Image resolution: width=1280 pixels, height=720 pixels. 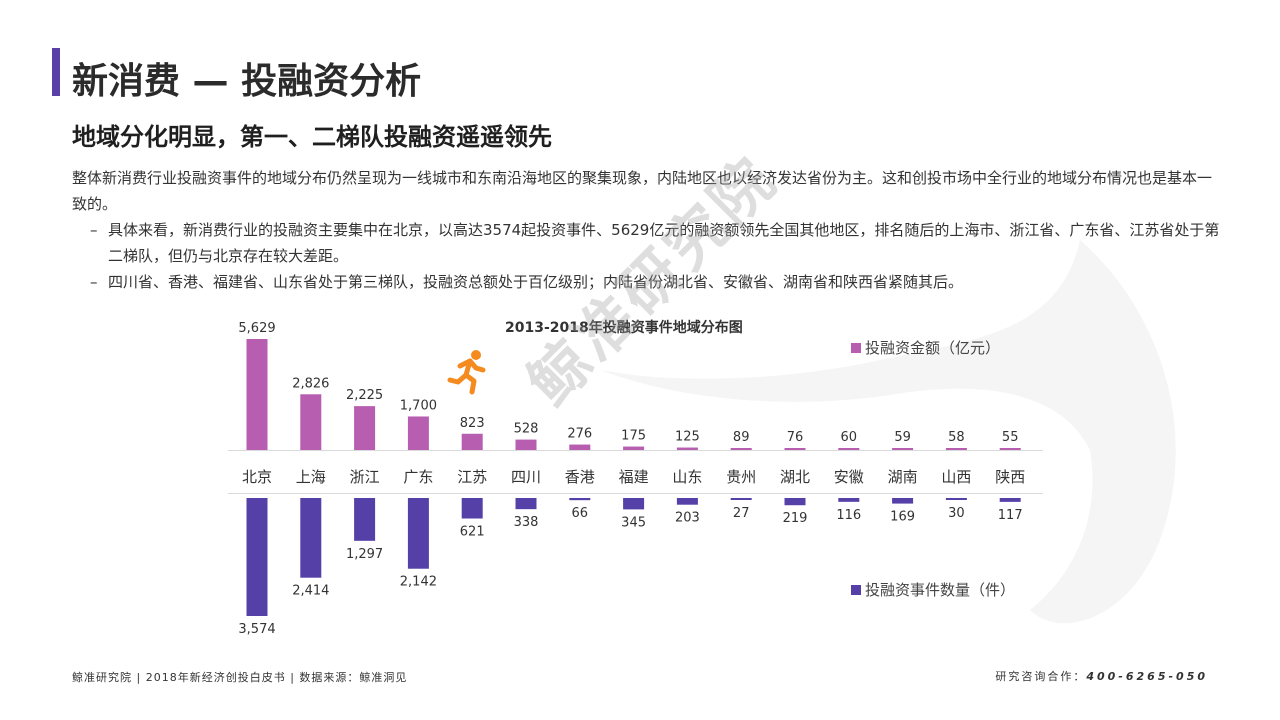 What do you see at coordinates (466, 372) in the screenshot?
I see `running-person-icon` at bounding box center [466, 372].